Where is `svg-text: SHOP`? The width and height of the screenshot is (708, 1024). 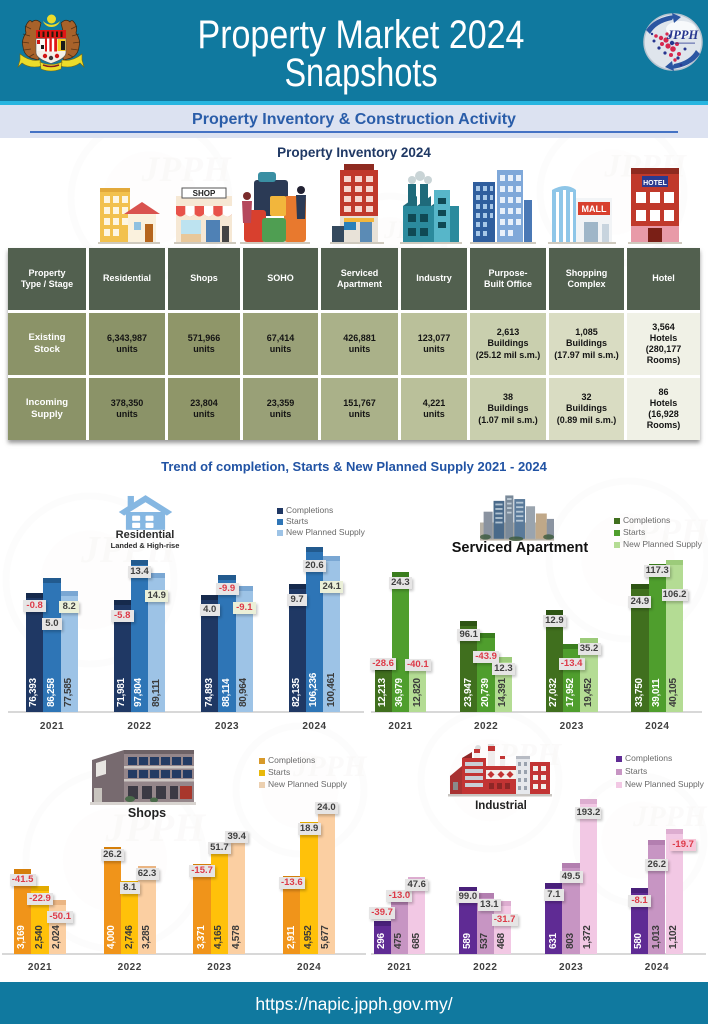 svg-text: SHOP is located at coordinates (204, 193).